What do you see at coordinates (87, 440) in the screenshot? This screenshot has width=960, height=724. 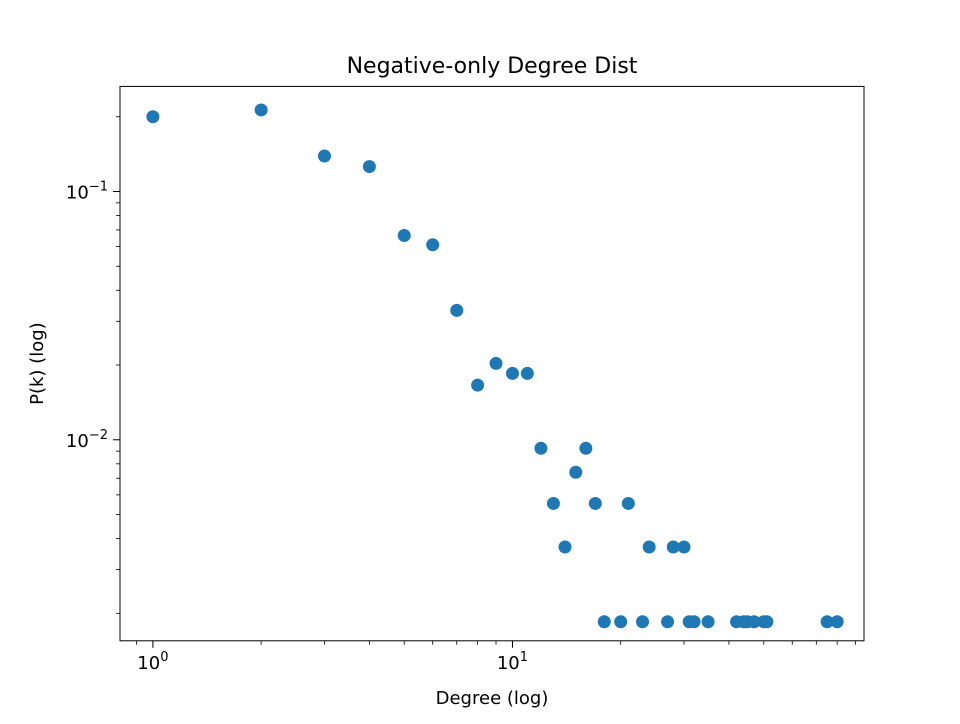 I see `y-tick-label: 10⁻²` at bounding box center [87, 440].